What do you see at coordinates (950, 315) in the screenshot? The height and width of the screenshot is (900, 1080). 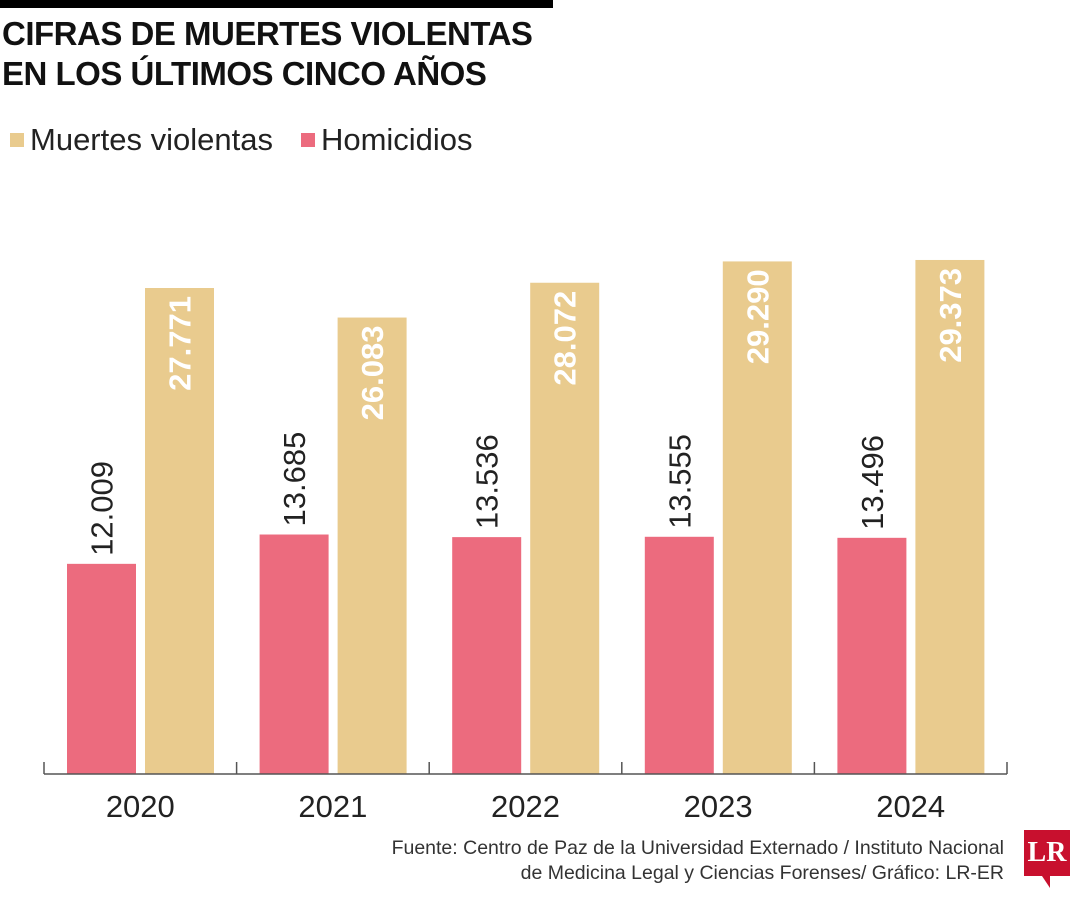 I see `data-label-muertes: 29.373` at bounding box center [950, 315].